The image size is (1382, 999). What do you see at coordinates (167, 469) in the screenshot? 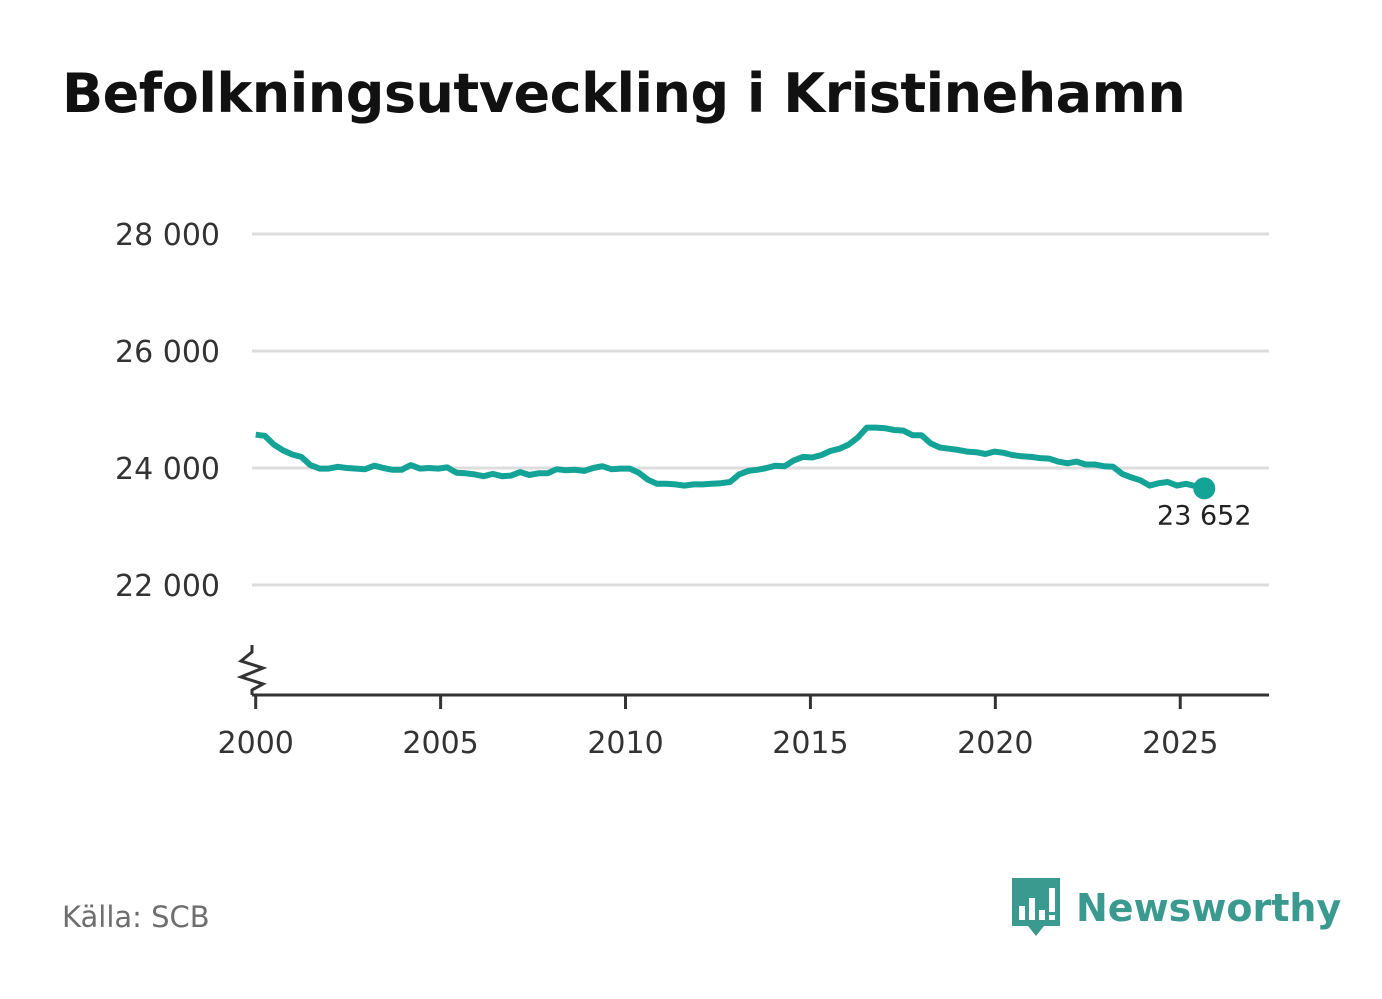
I see `y-tick-label: 24 000` at bounding box center [167, 469].